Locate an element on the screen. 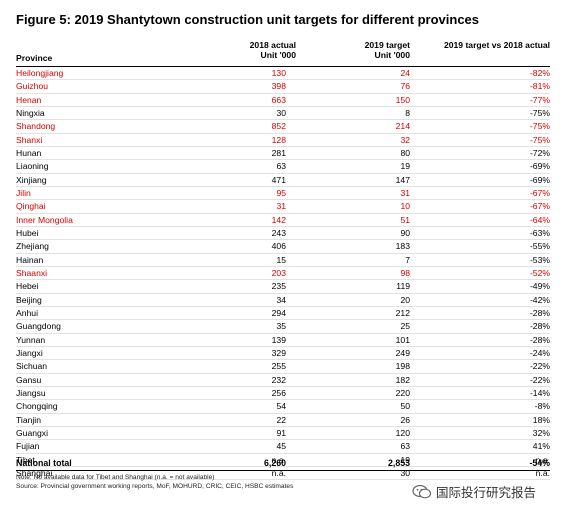  target-cell: 220 is located at coordinates (402, 392).